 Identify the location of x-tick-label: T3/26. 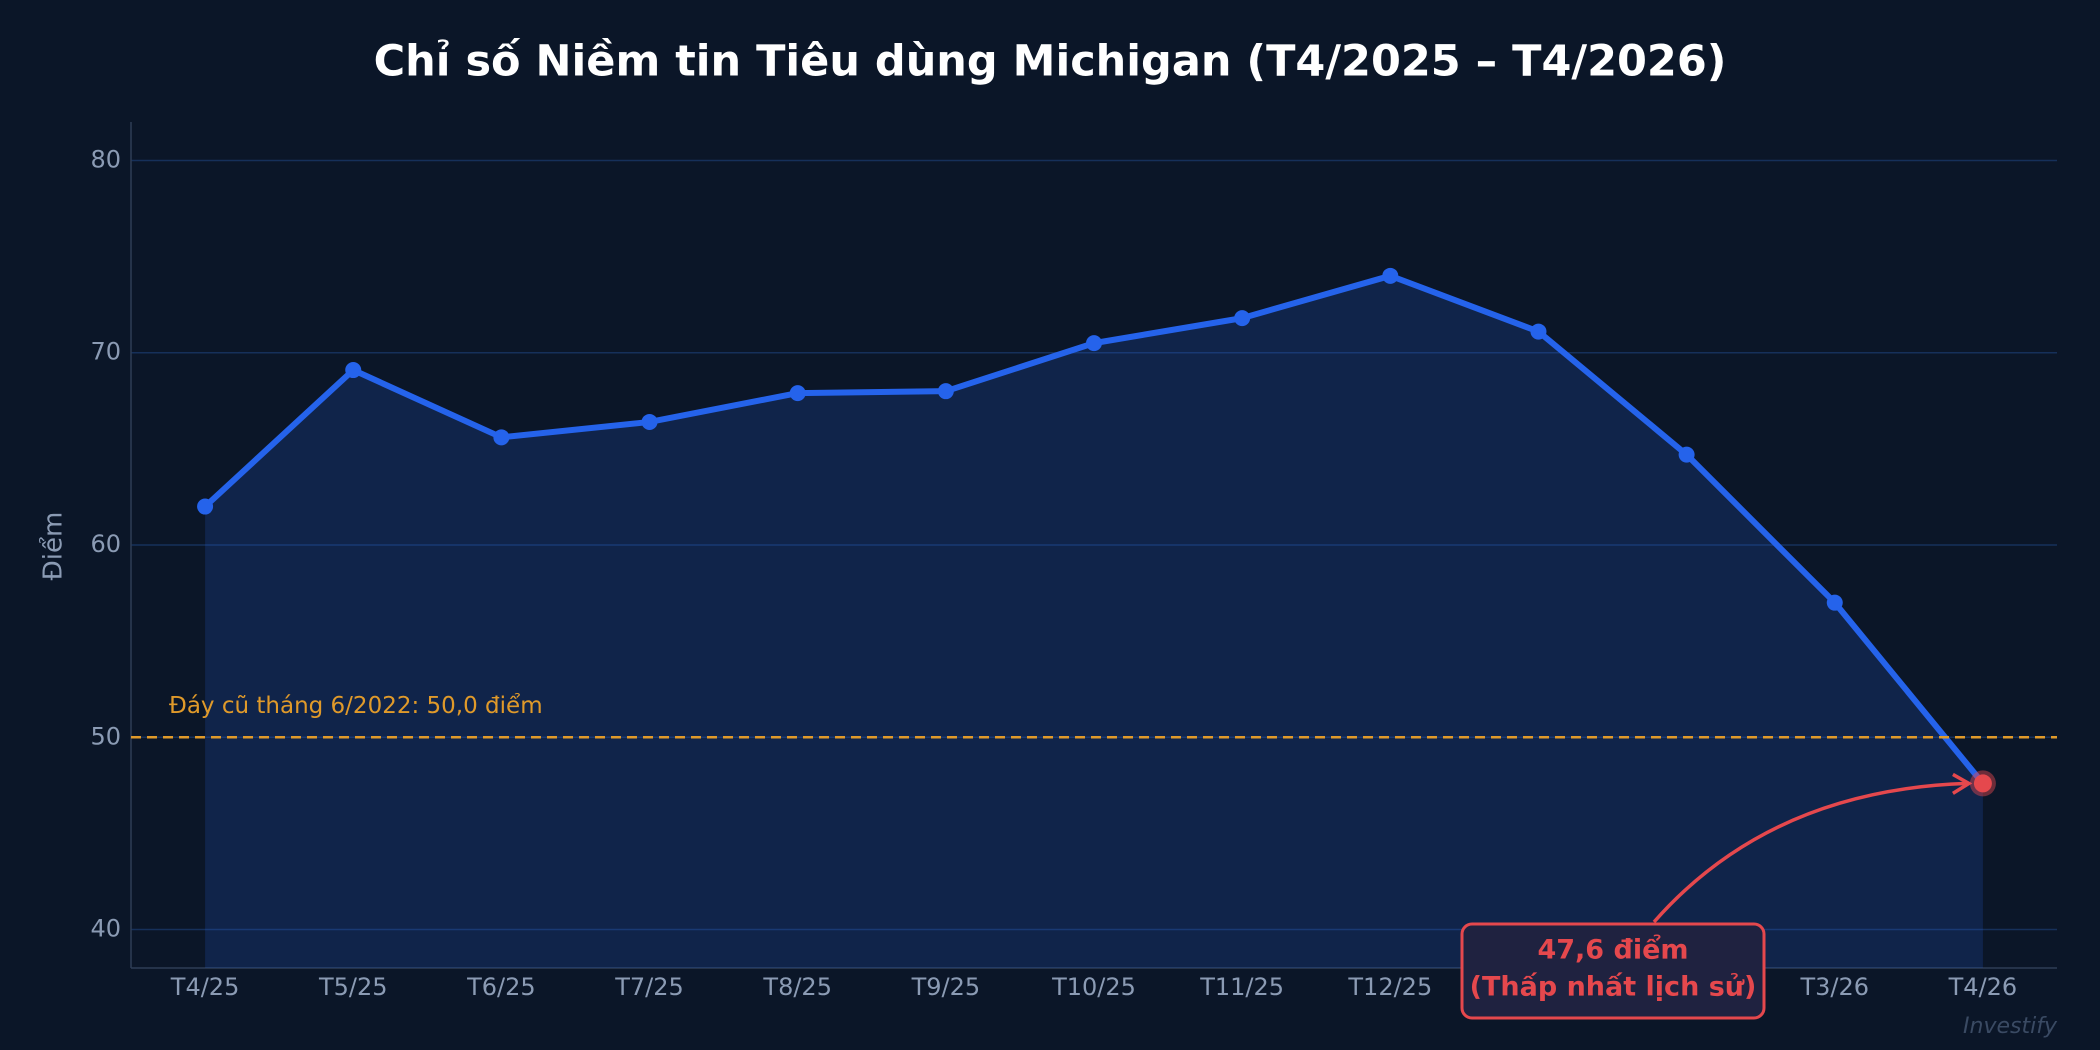
(1834, 987).